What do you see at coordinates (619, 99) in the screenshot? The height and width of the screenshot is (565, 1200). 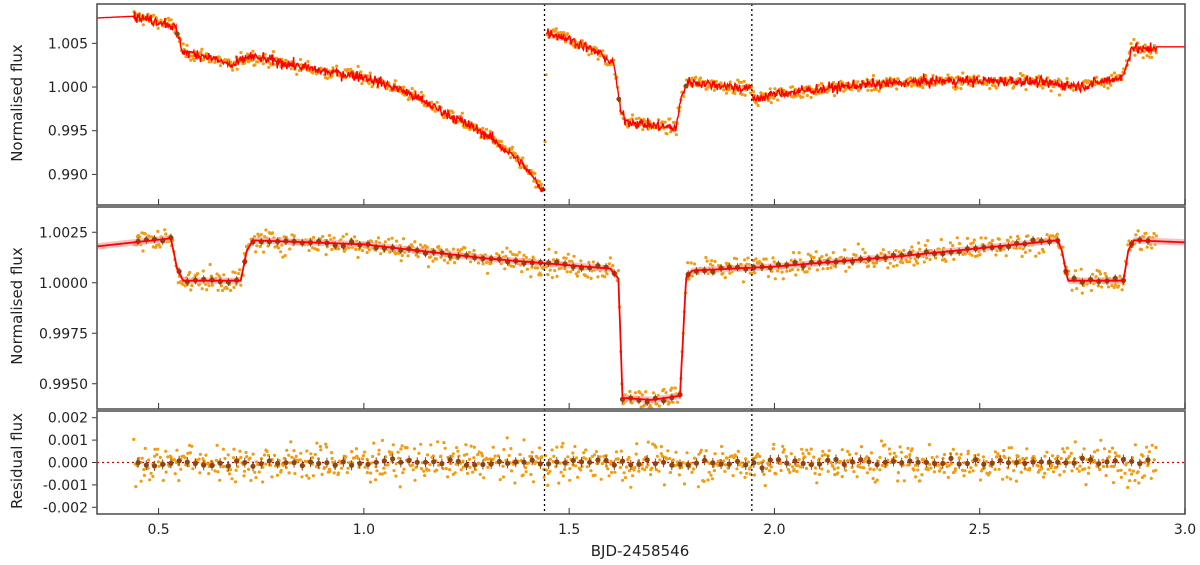 I see `top-binned-point` at bounding box center [619, 99].